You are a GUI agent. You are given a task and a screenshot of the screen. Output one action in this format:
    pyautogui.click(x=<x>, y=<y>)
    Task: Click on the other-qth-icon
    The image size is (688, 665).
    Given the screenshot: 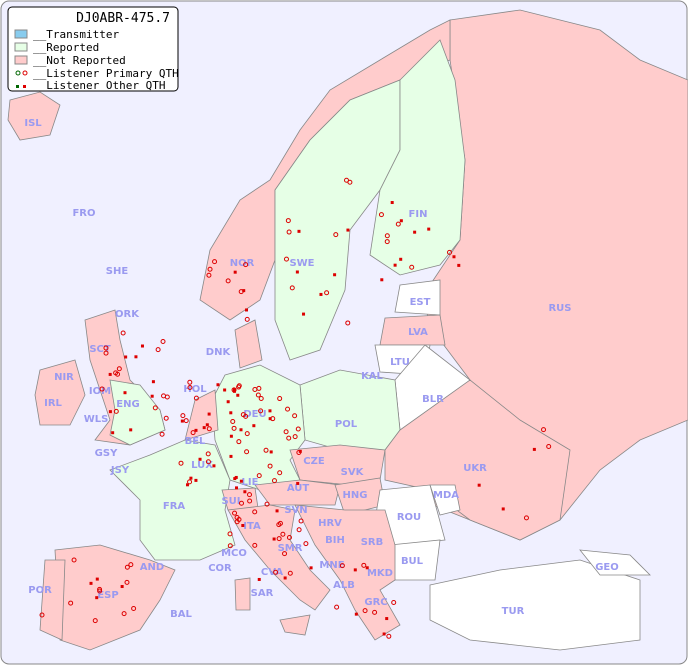 What is the action you would take?
    pyautogui.click(x=17, y=86)
    